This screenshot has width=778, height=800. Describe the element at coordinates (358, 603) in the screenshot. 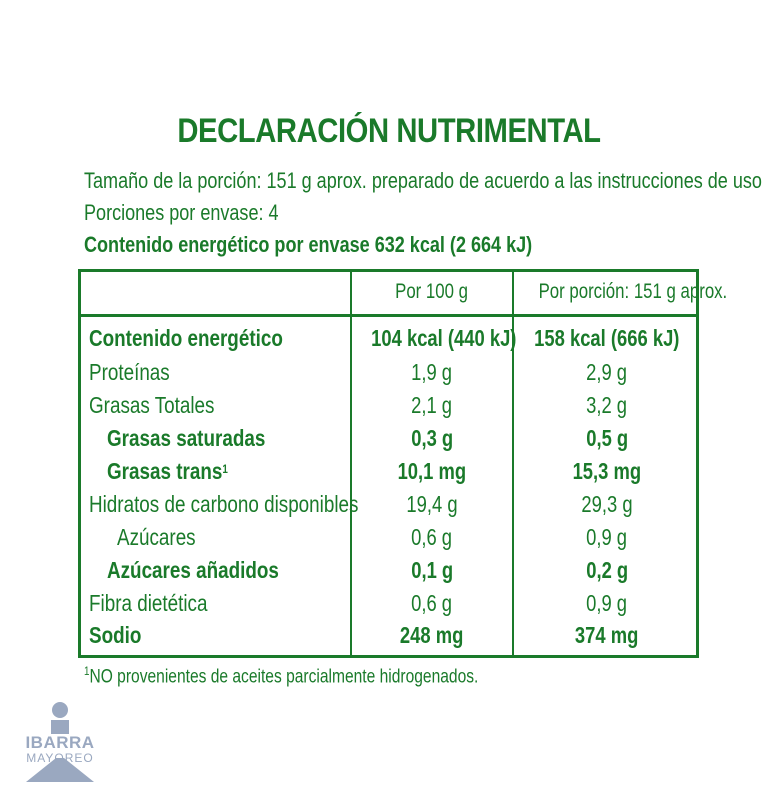

I see `table-row-fiber: Fibra dietética 0,6 g 0,9 g` at that location.